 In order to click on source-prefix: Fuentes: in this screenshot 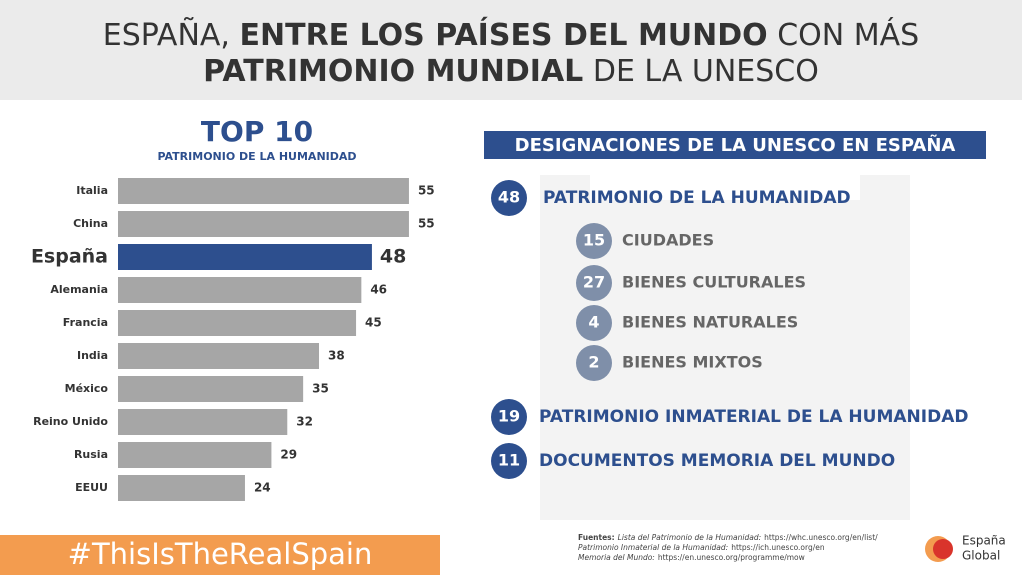, I will do `click(596, 537)`.